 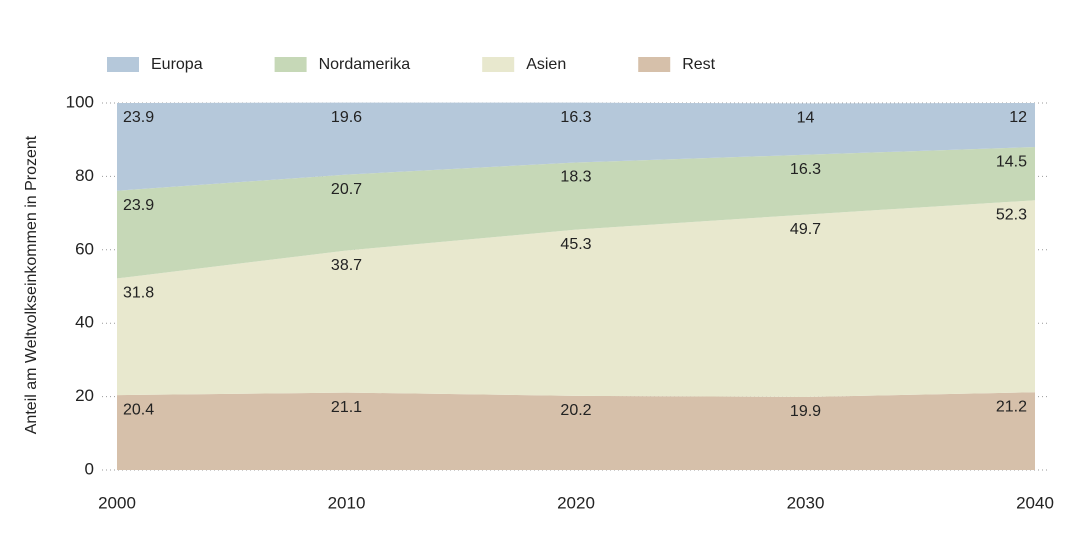 I want to click on data-label: 20.7, so click(x=346, y=189).